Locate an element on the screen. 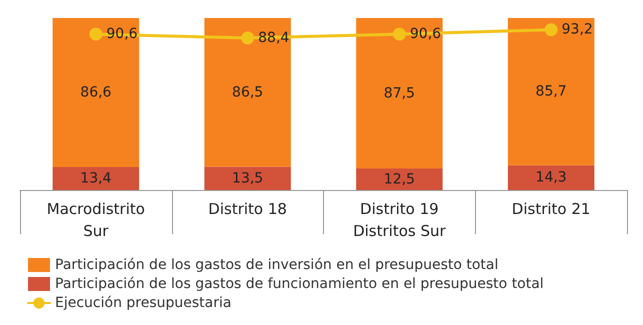 This screenshot has height=325, width=643. x-tick-label: Macrodistrito Sur is located at coordinates (95, 220).